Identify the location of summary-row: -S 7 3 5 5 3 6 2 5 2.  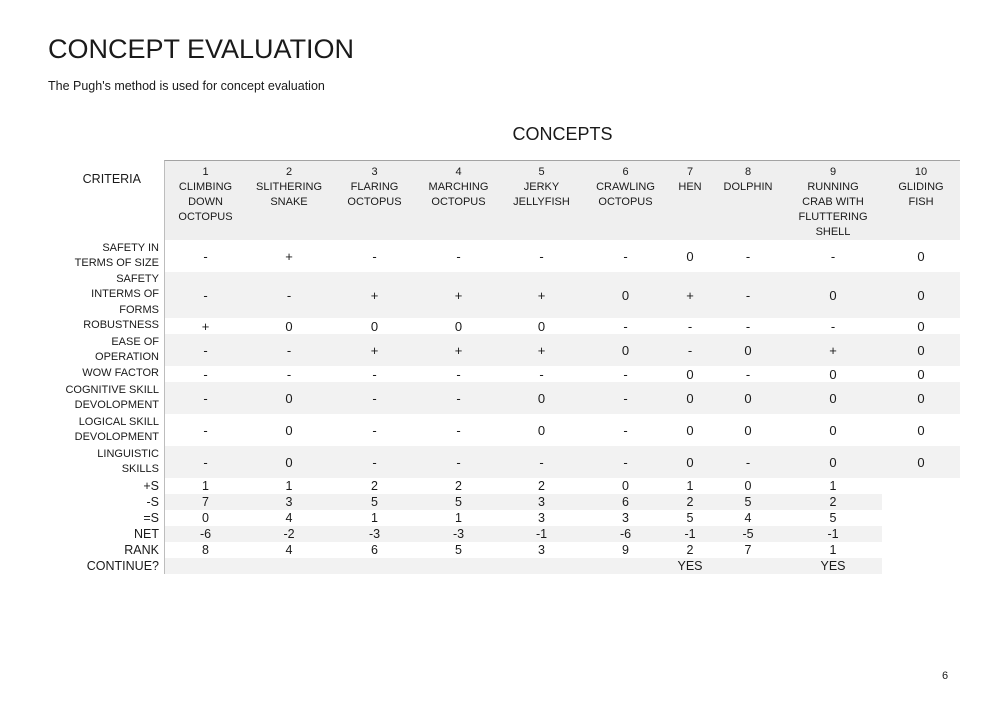
(480, 502).